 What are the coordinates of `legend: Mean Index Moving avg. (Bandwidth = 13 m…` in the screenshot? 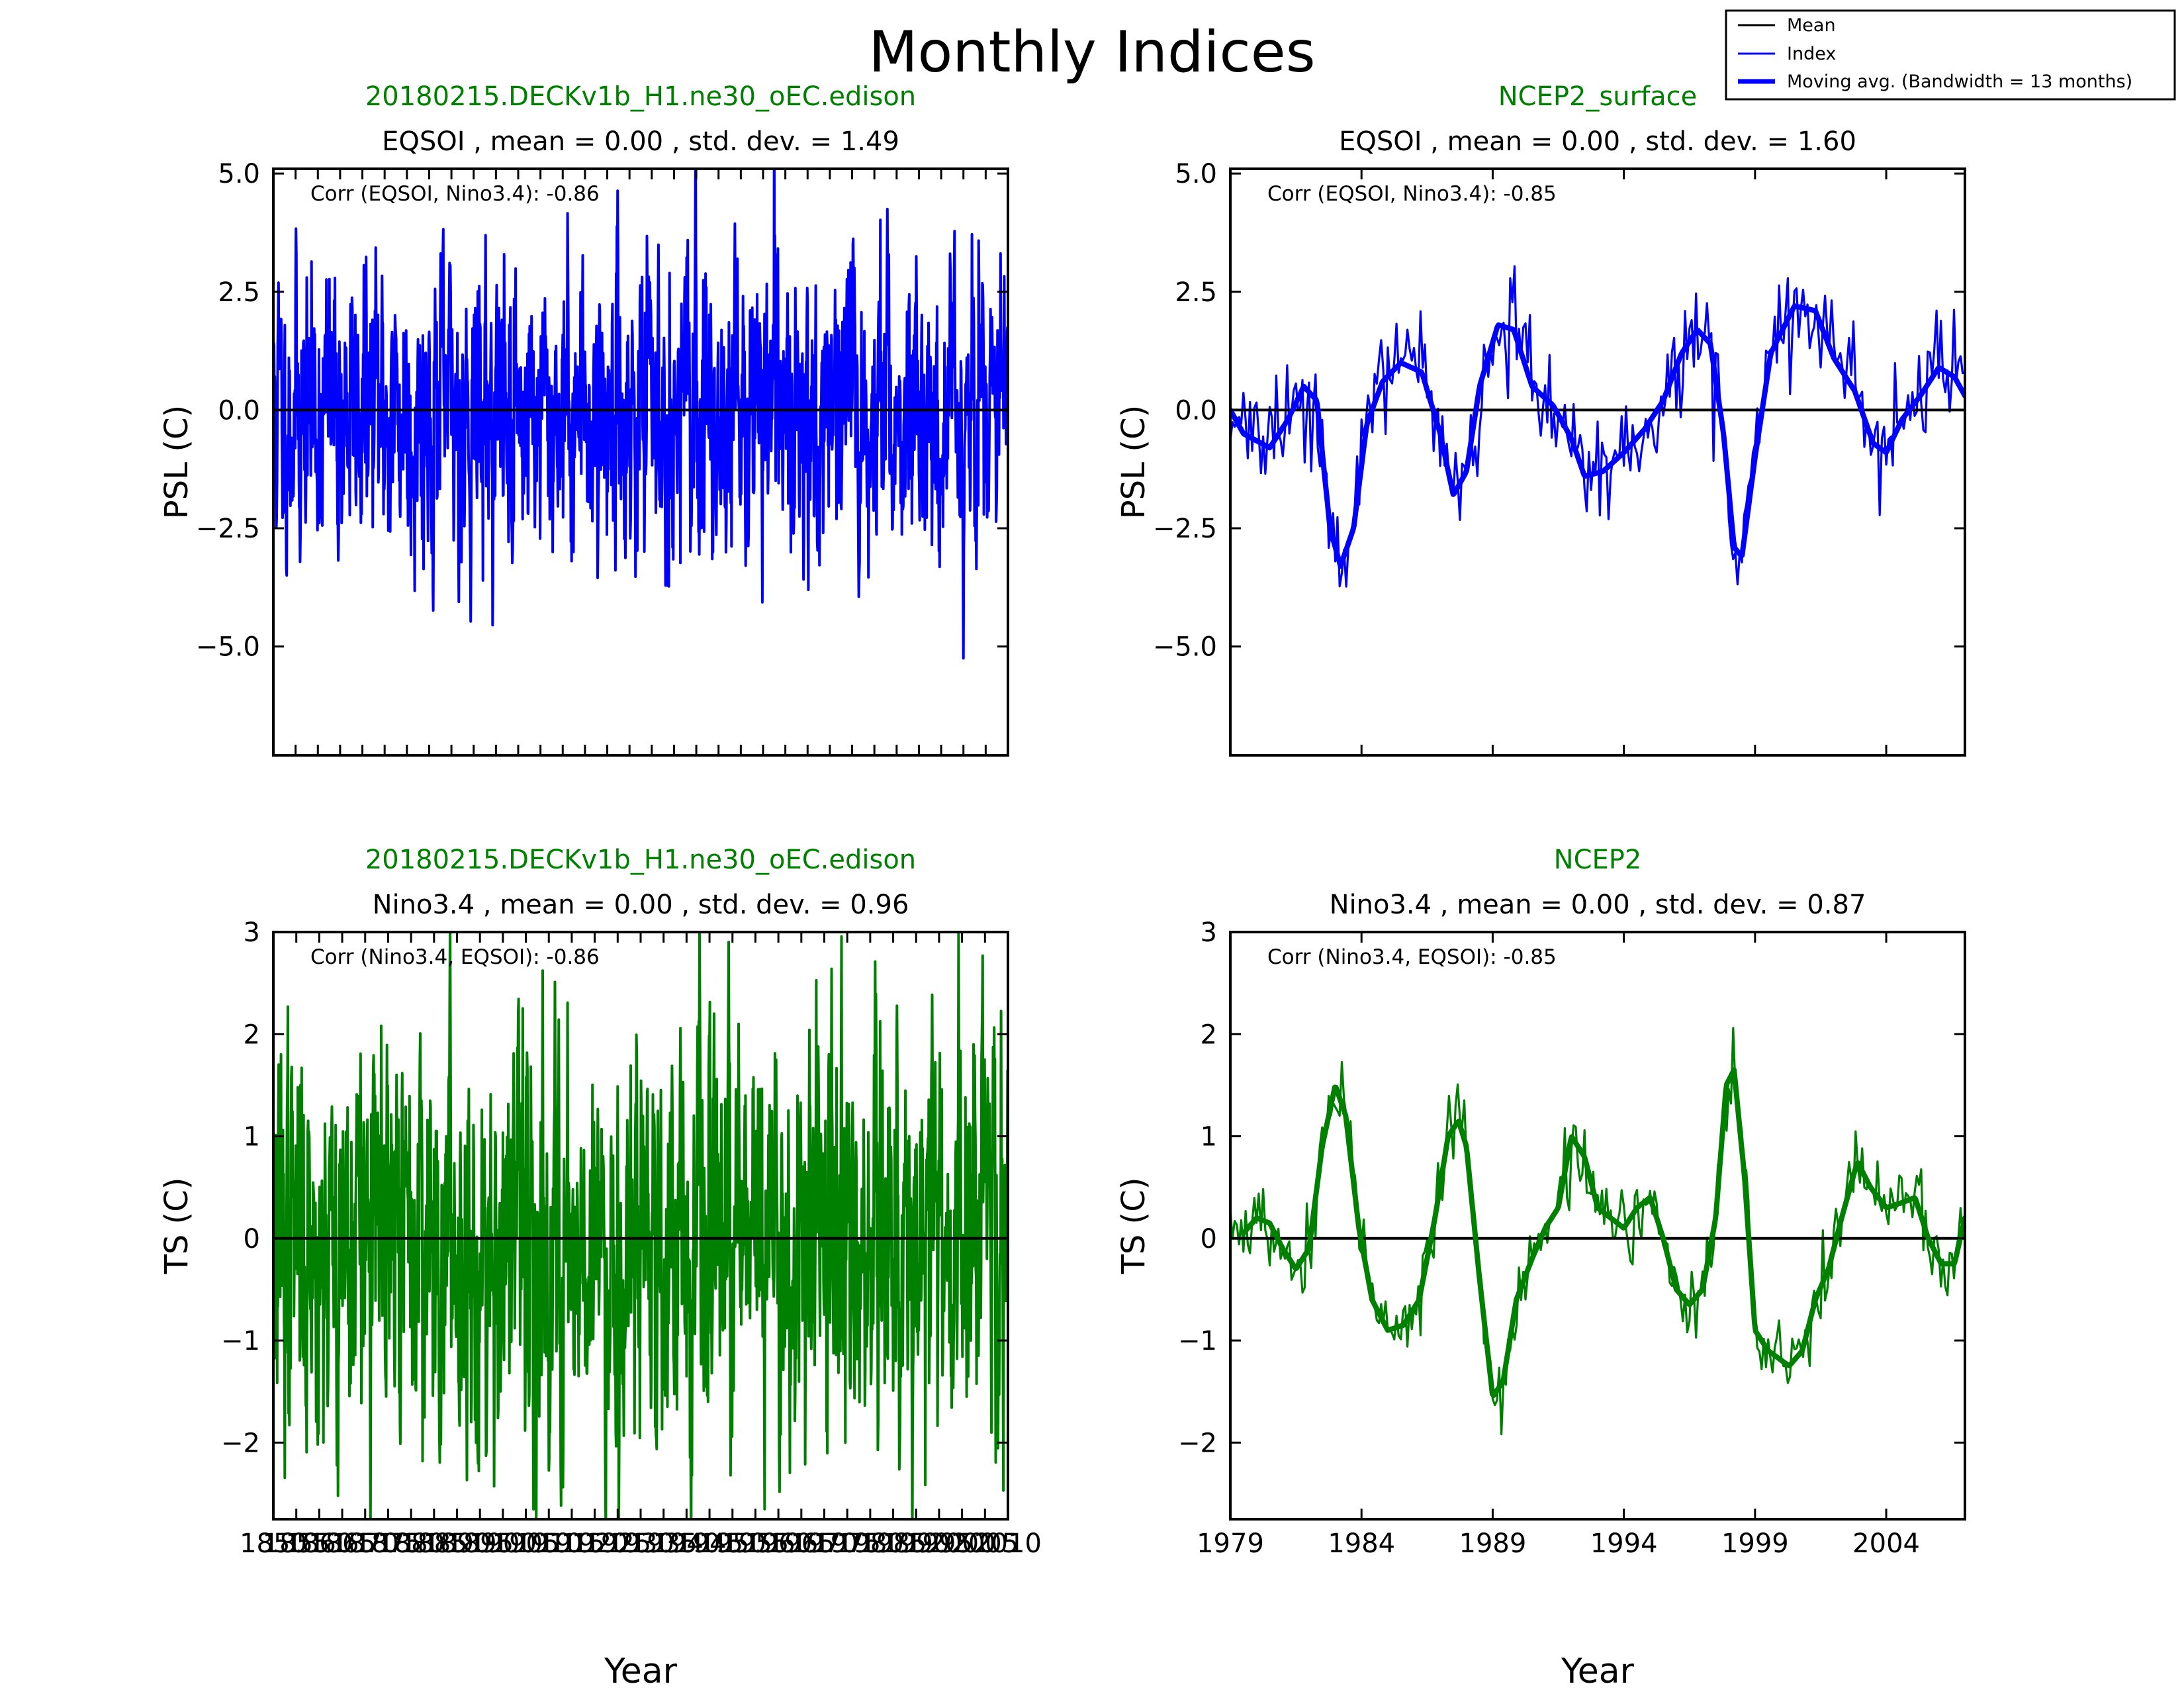 It's located at (1951, 55).